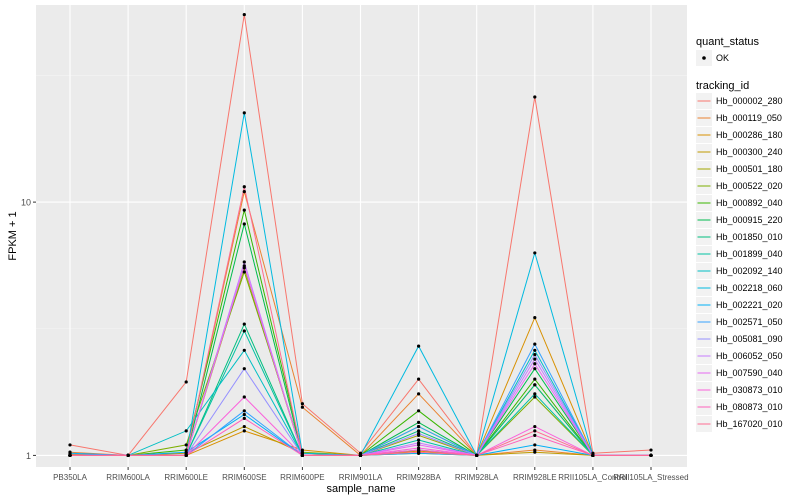 The height and width of the screenshot is (500, 800). What do you see at coordinates (28, 329) in the screenshot?
I see `y-axis: 1 10` at bounding box center [28, 329].